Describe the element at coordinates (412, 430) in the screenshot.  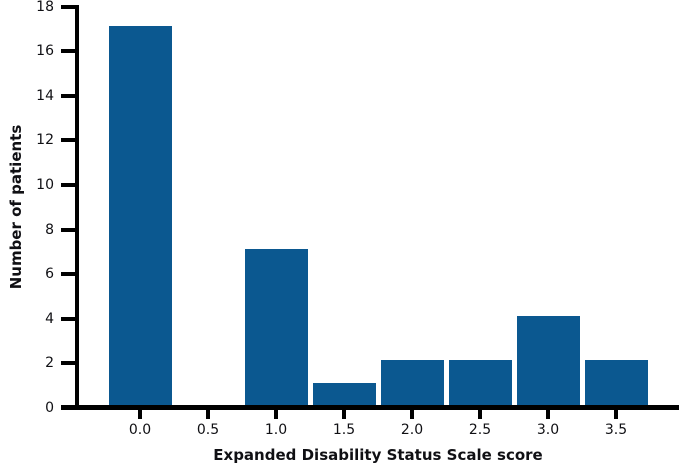
I see `x-axis-tick-label: 2.0` at that location.